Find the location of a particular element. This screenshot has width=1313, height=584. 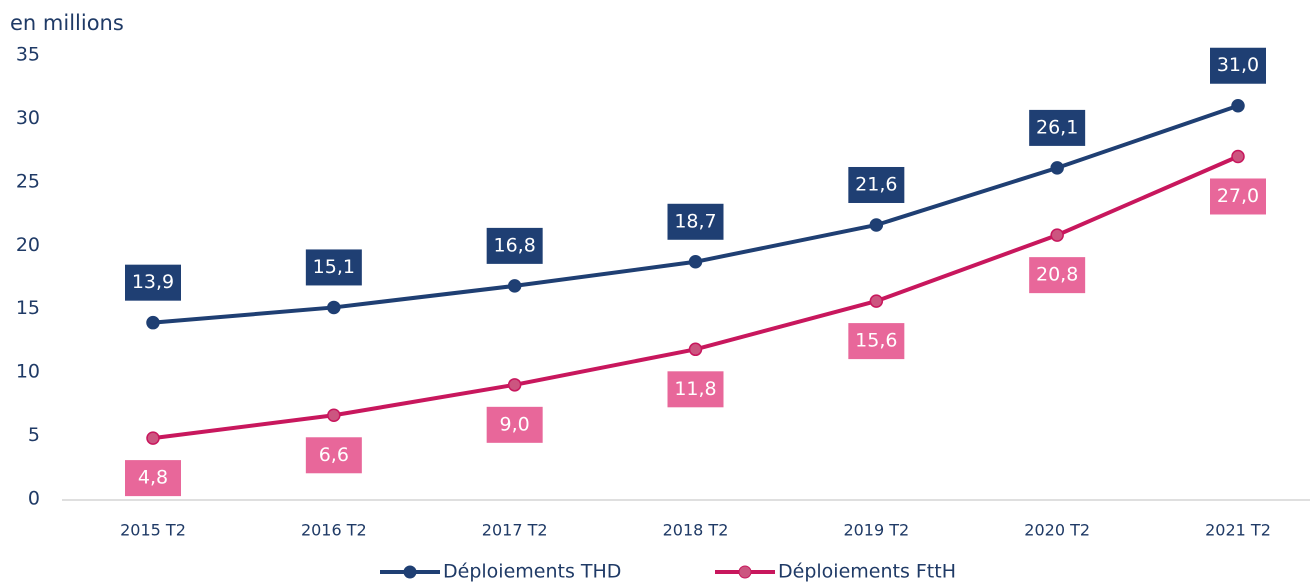

data-label: 13,9 is located at coordinates (153, 282).